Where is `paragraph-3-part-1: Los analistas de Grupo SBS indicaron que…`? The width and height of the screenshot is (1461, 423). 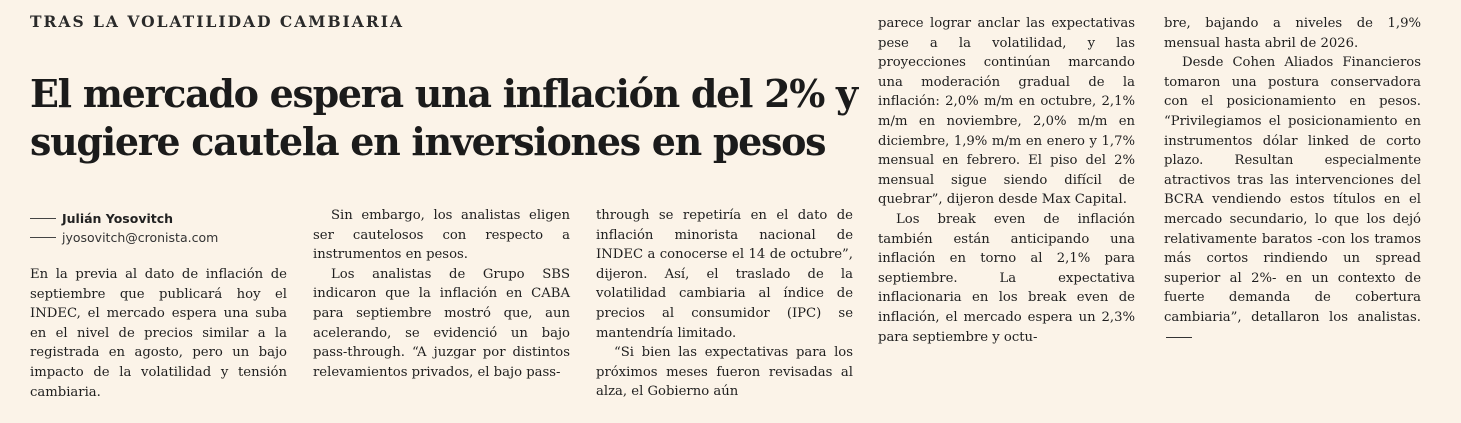
paragraph-3-part-1: Los analistas de Grupo SBS indicaron que… is located at coordinates (441, 323).